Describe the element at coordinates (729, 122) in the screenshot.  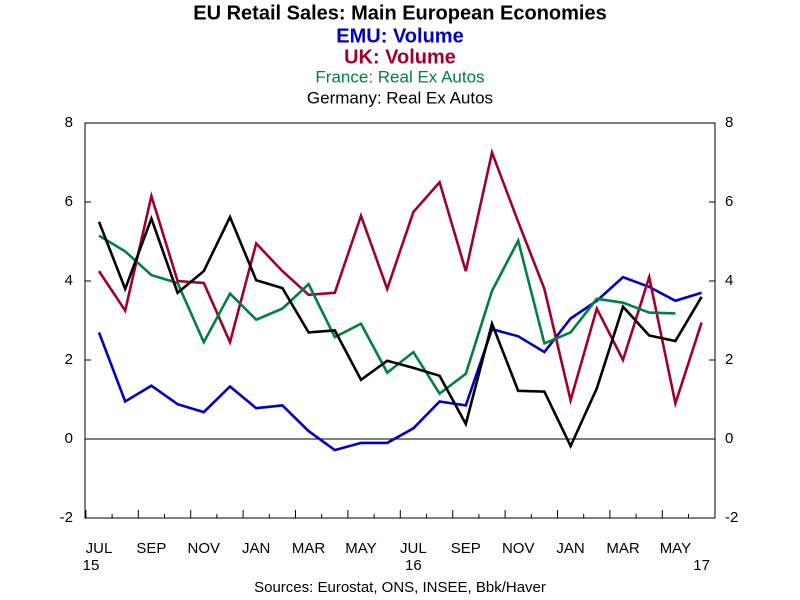
I see `y2-tick-label: 8` at that location.